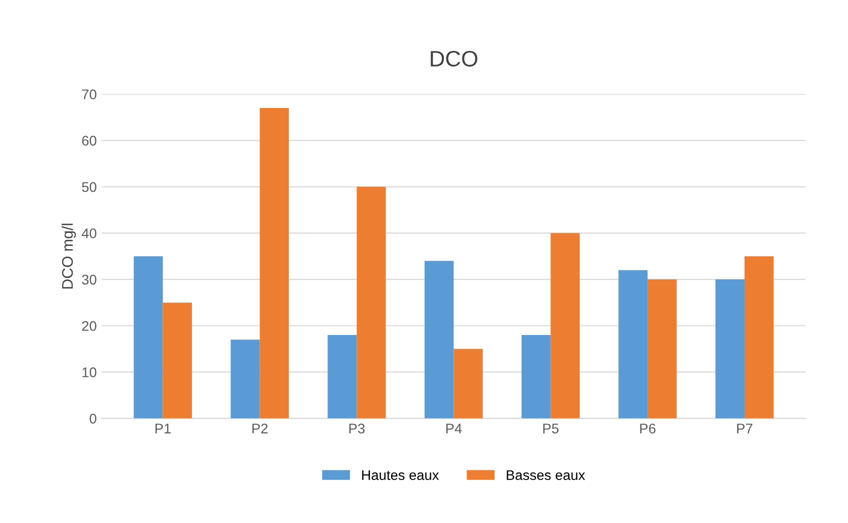 The height and width of the screenshot is (523, 848). What do you see at coordinates (163, 429) in the screenshot?
I see `x-tick-label: P1` at bounding box center [163, 429].